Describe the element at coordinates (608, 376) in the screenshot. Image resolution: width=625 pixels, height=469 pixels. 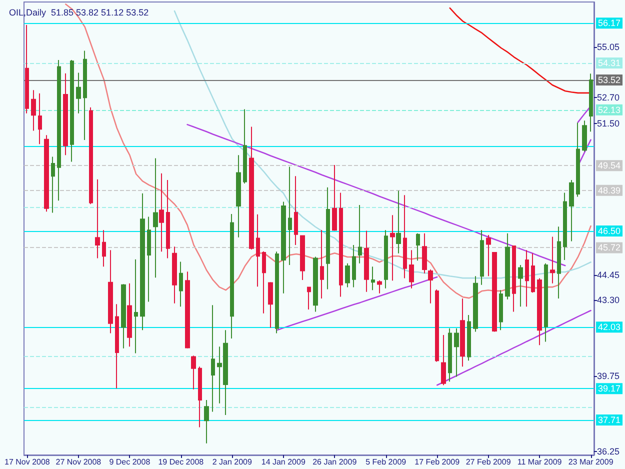
I see `y-tick-label: 39.75` at that location.